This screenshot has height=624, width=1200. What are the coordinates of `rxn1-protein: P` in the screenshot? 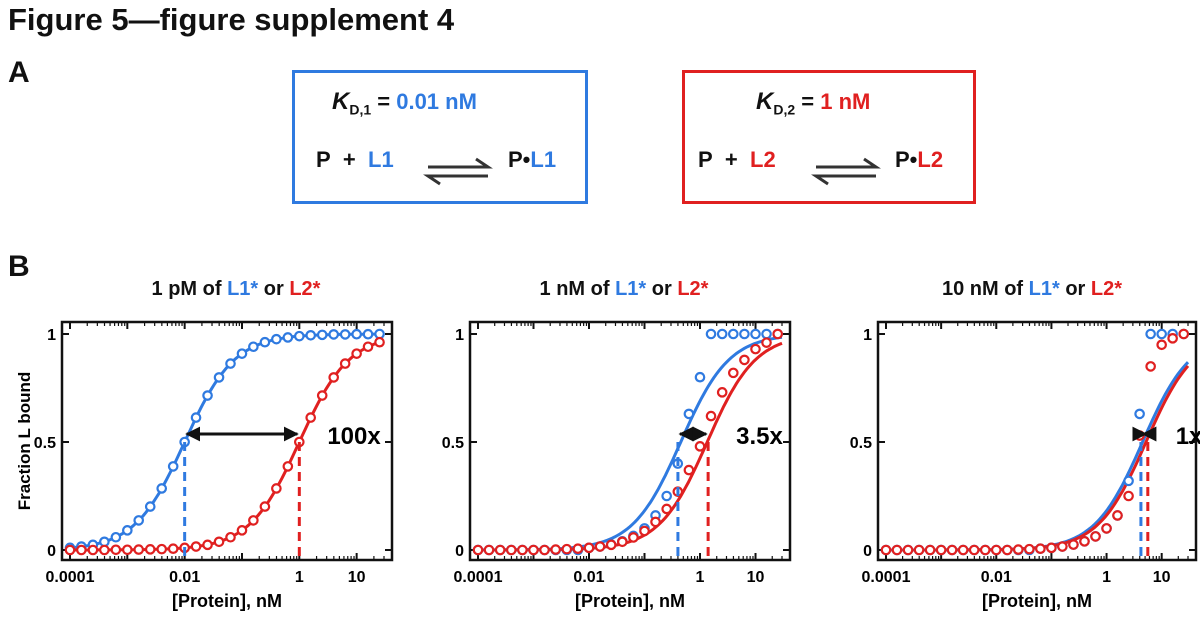 It's located at (323, 159).